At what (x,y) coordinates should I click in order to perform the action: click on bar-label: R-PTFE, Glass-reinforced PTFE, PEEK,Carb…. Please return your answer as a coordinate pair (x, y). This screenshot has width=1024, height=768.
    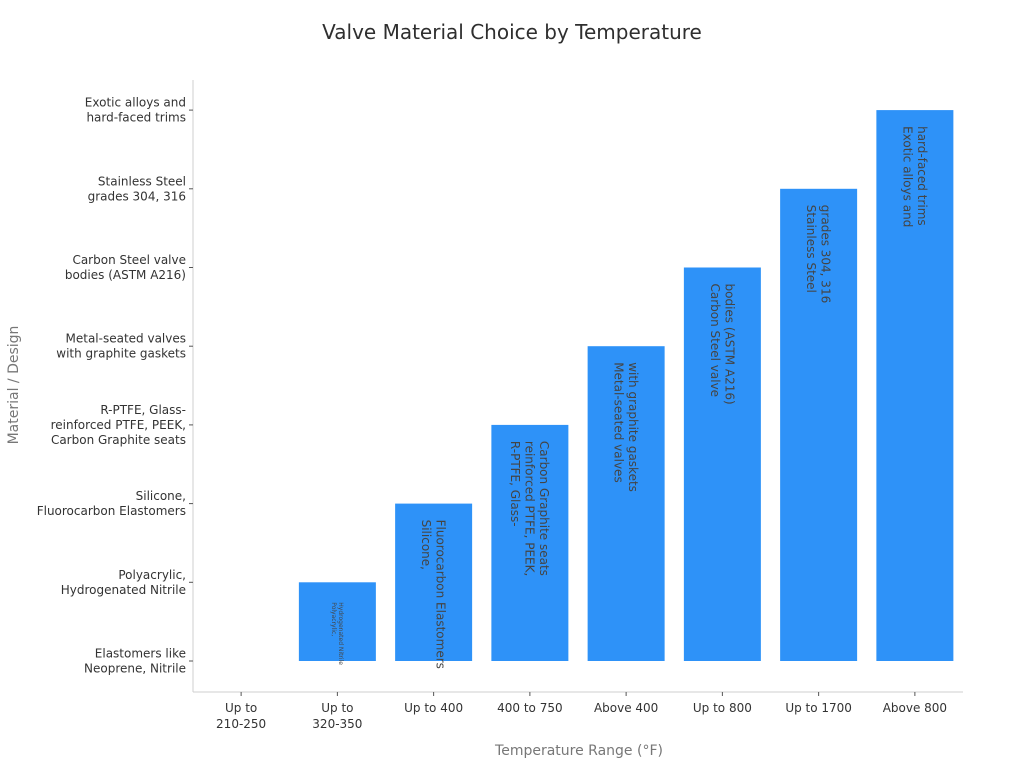
    Looking at the image, I should click on (529, 508).